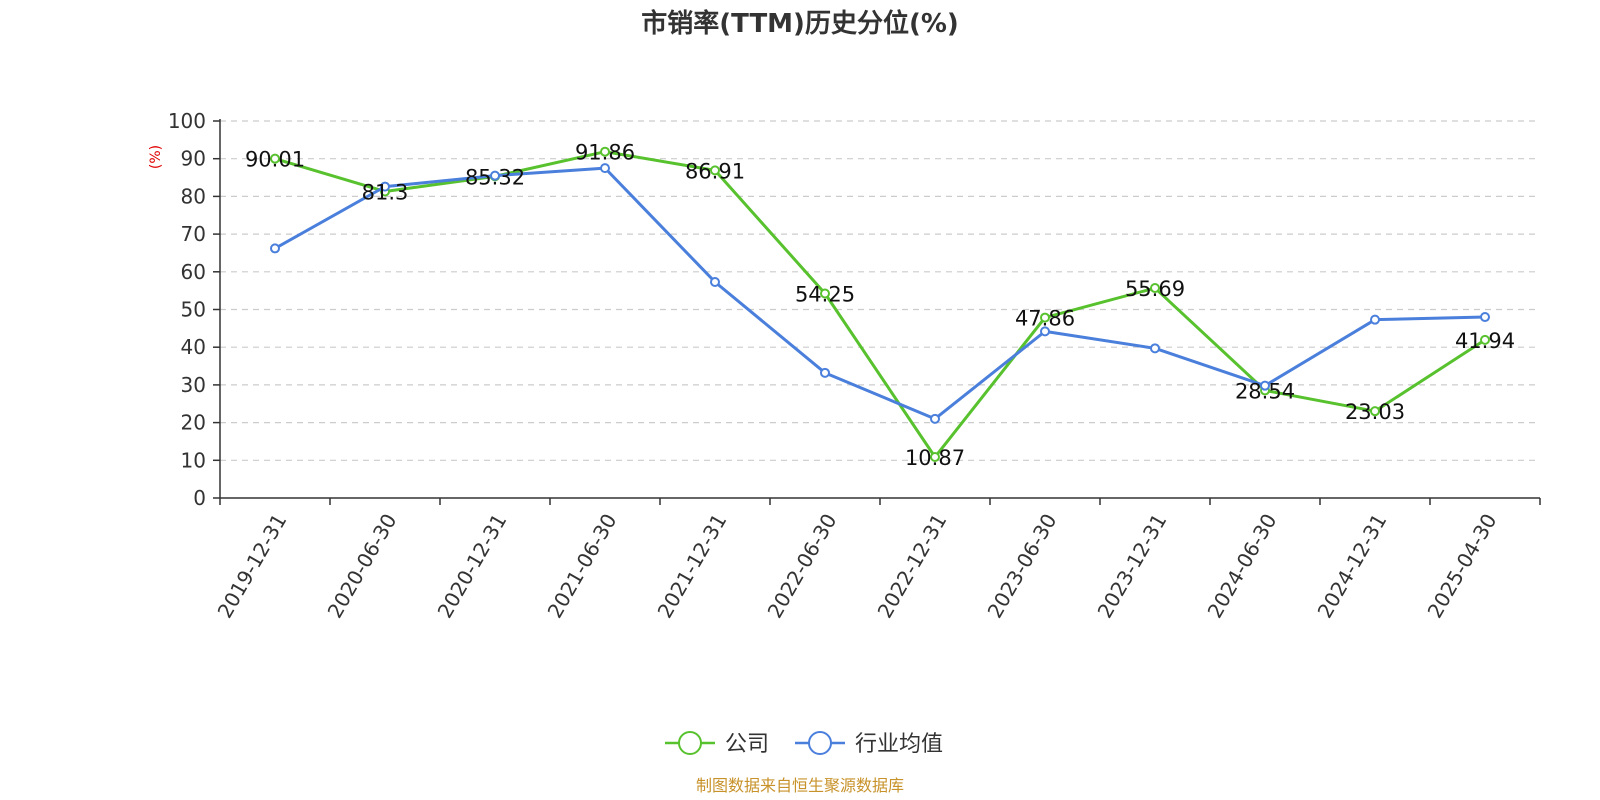 Image resolution: width=1600 pixels, height=800 pixels. I want to click on y-tick-label: 80, so click(193, 196).